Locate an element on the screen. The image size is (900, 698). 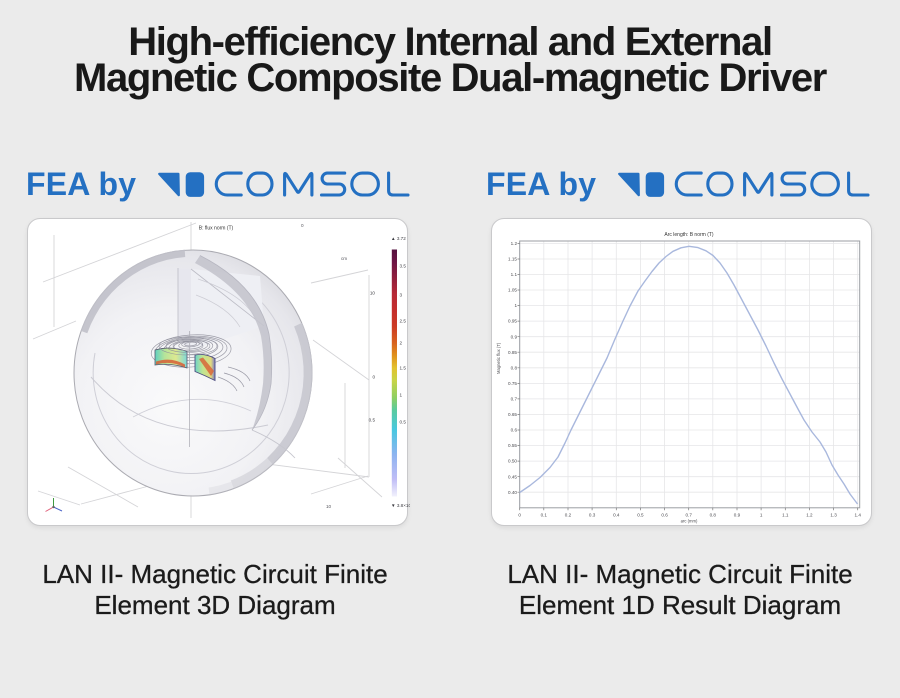
svg-text: cm is located at coordinates (344, 258).